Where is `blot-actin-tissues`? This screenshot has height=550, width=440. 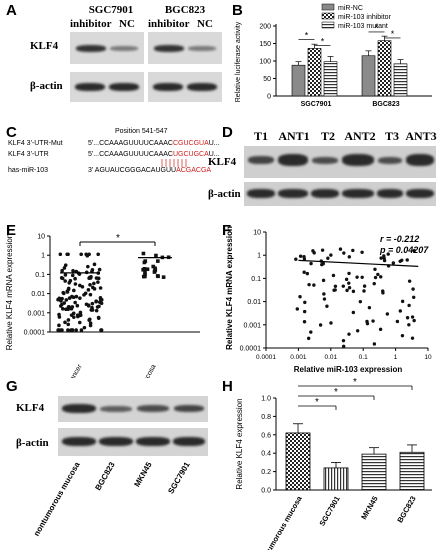 blot-actin-tissues is located at coordinates (340, 194).